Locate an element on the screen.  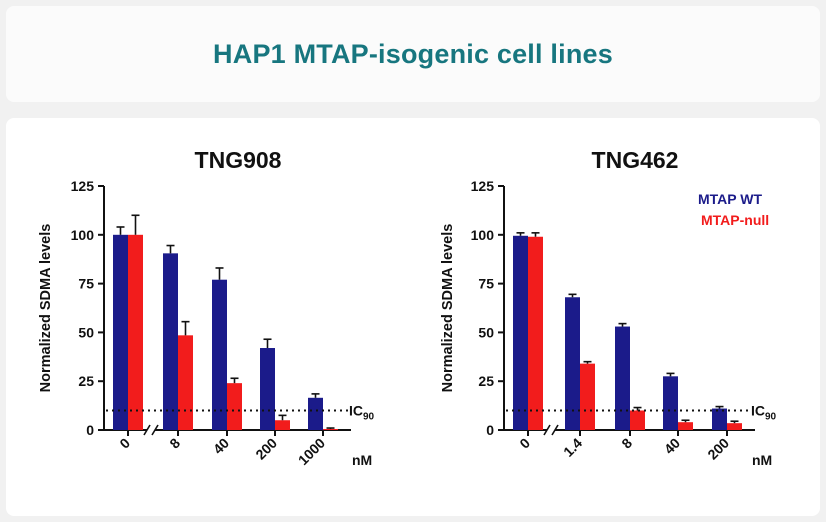
x-tick-label: 1.4 is located at coordinates (572, 447).